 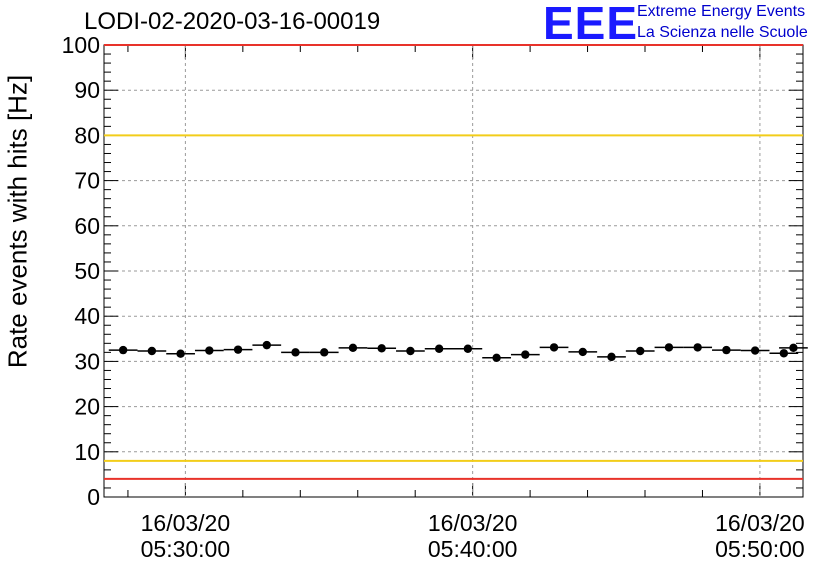 I want to click on y-tick-label: 30, so click(x=87, y=361).